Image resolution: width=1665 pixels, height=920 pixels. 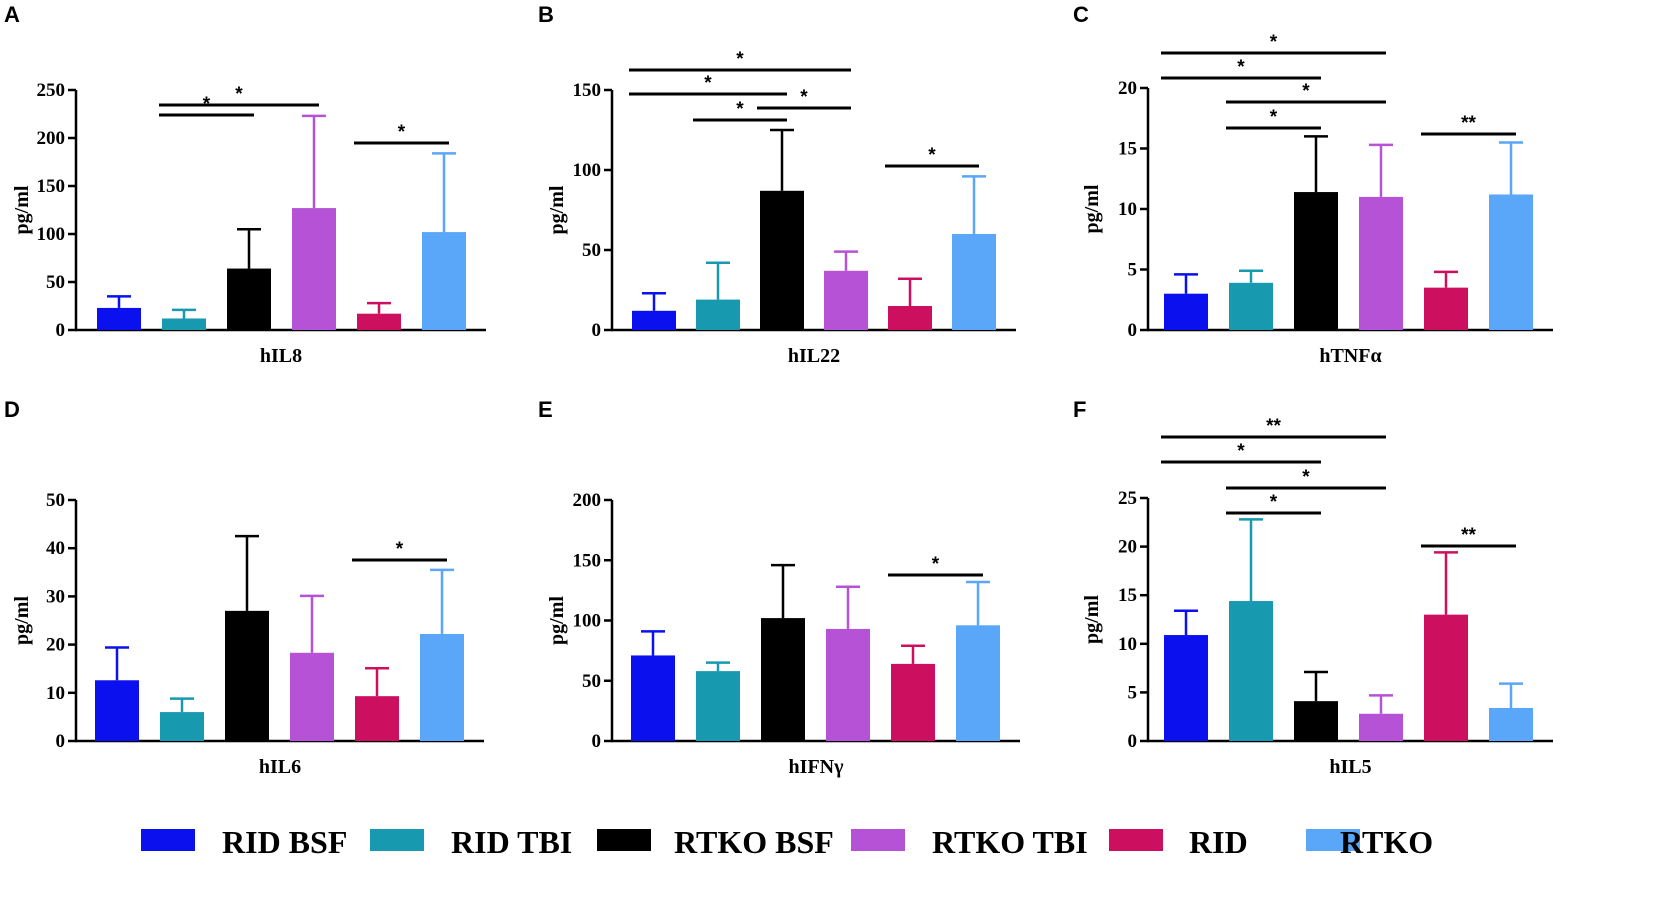 What do you see at coordinates (779, 587) in the screenshot?
I see `chart-panel-e: E 0 50 100 150 200 pg/ml hIFNγ *` at bounding box center [779, 587].